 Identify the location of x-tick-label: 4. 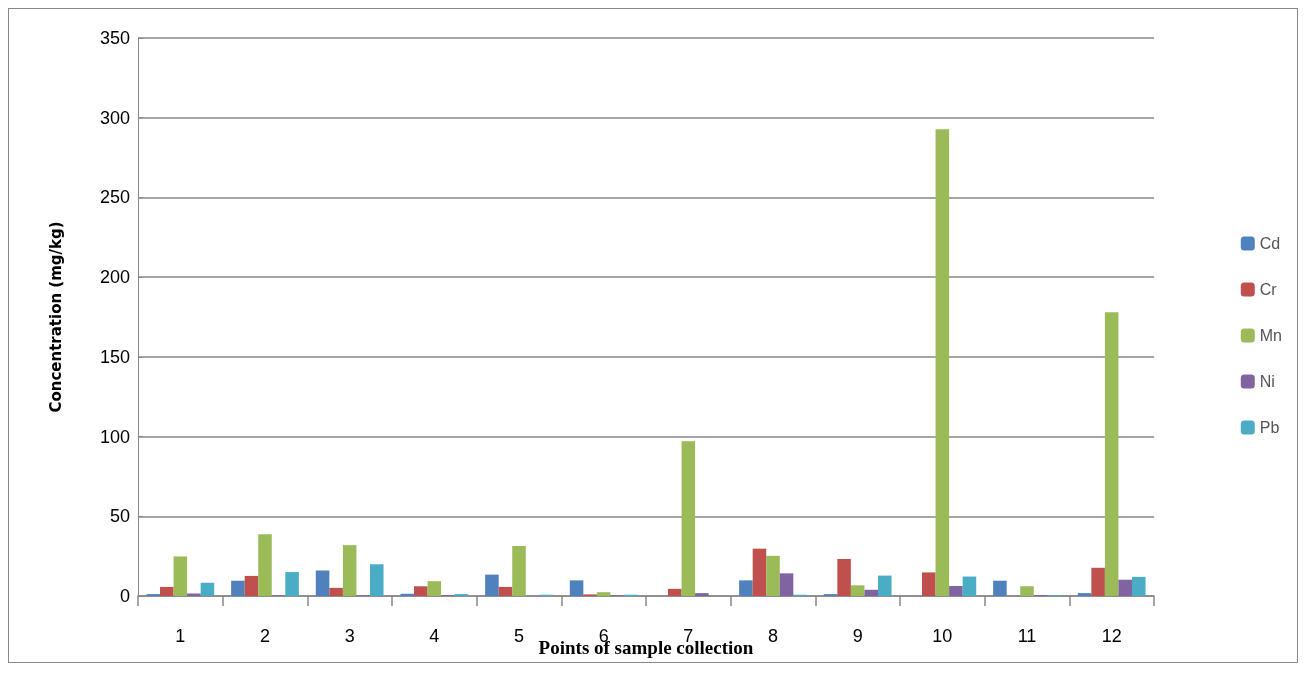
(434, 636).